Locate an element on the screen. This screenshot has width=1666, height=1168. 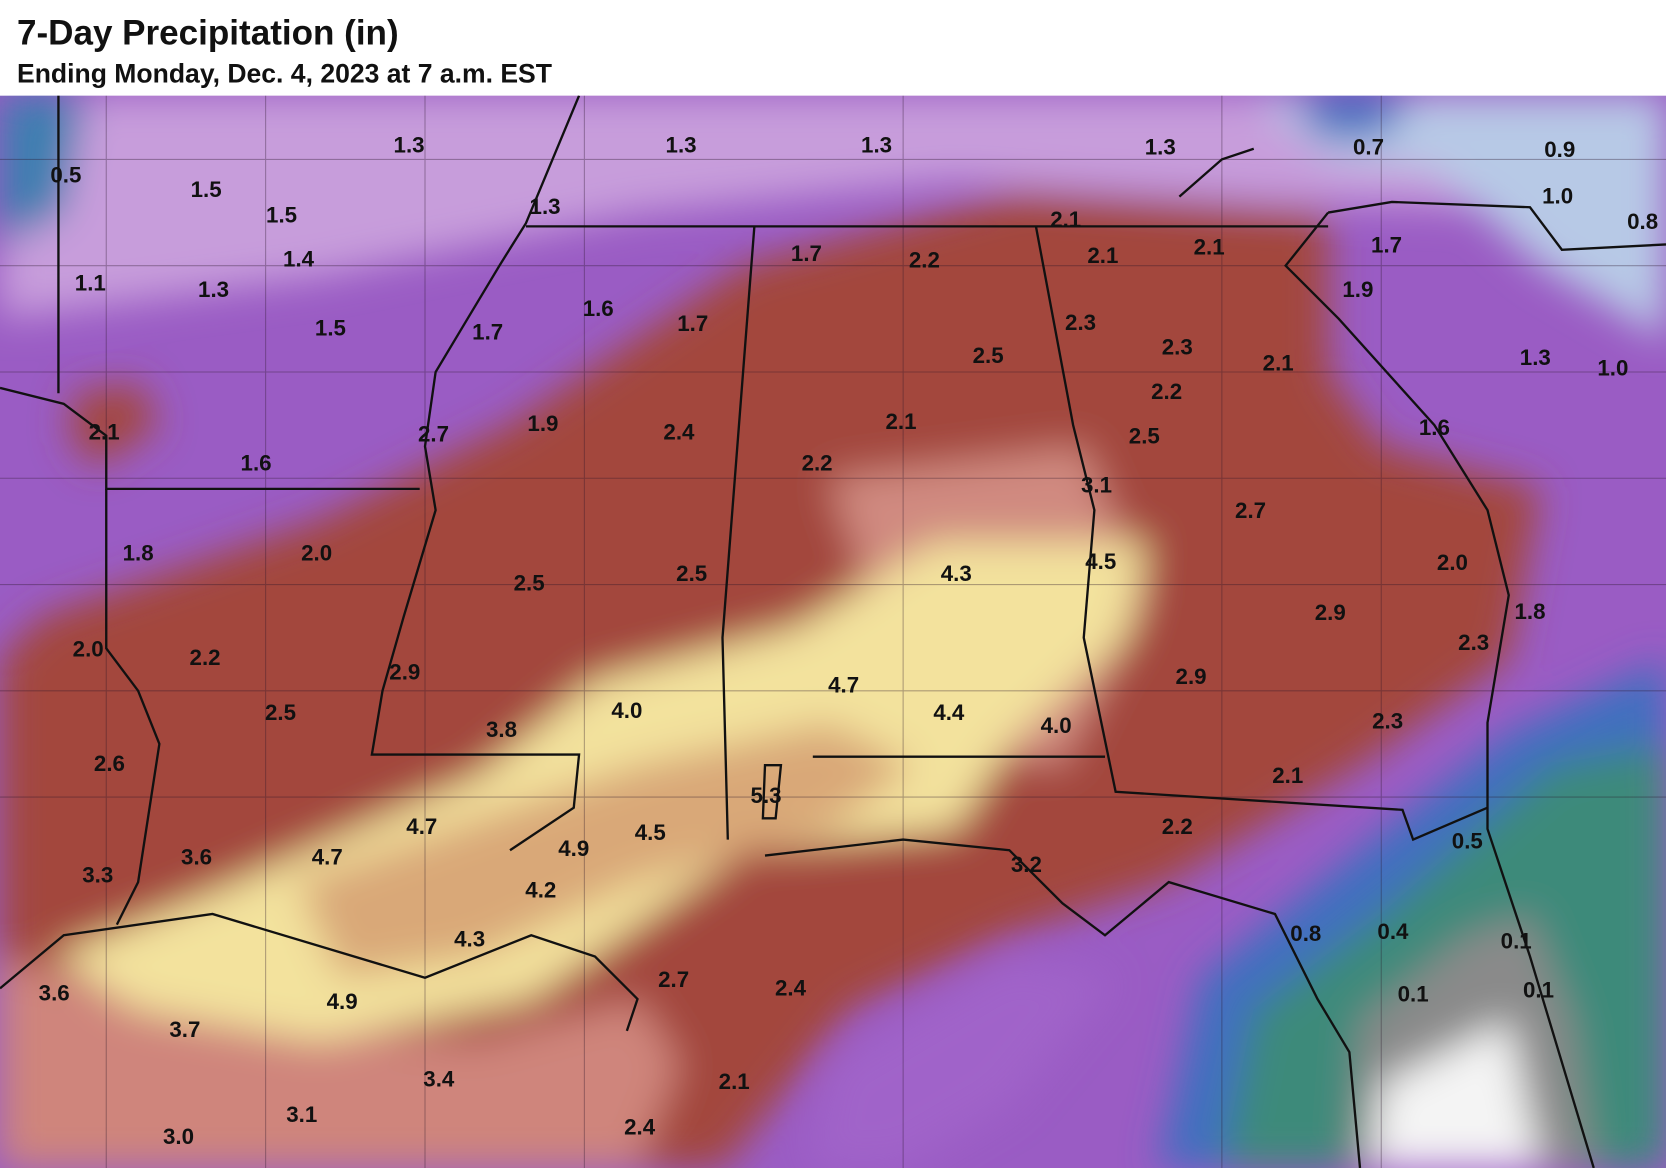
bay is located at coordinates (772, 792).